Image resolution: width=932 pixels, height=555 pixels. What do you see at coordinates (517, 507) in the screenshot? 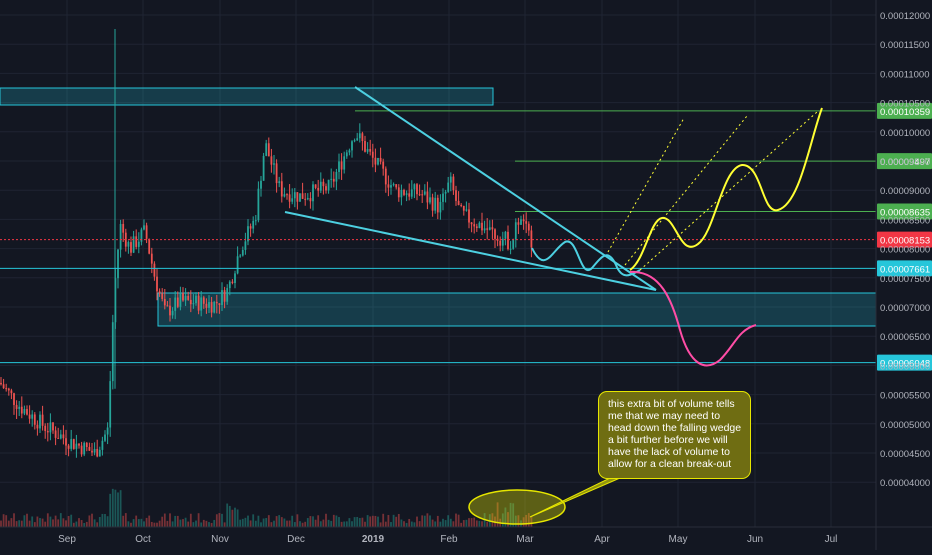
I see `volume-highlight-ellipse` at bounding box center [517, 507].